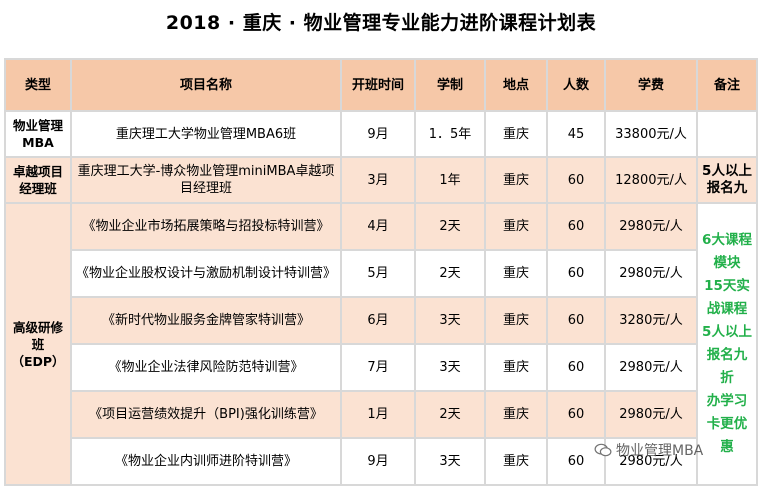 The height and width of the screenshot is (486, 762). Describe the element at coordinates (660, 451) in the screenshot. I see `watermark-text: 物业管理MBA` at that location.